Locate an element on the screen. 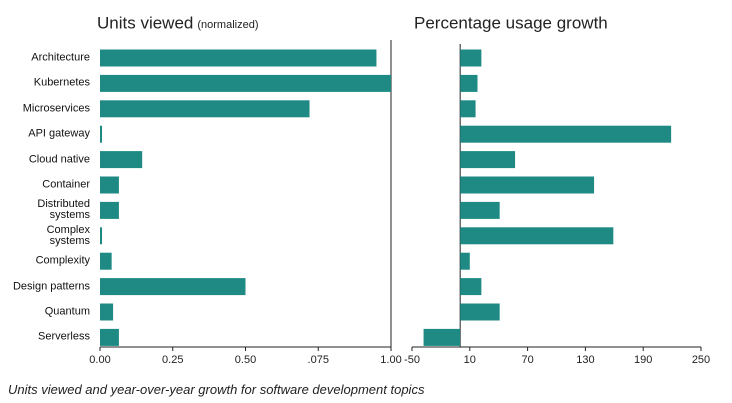 The height and width of the screenshot is (403, 732). chart-title: Percentage usage growth is located at coordinates (511, 22).